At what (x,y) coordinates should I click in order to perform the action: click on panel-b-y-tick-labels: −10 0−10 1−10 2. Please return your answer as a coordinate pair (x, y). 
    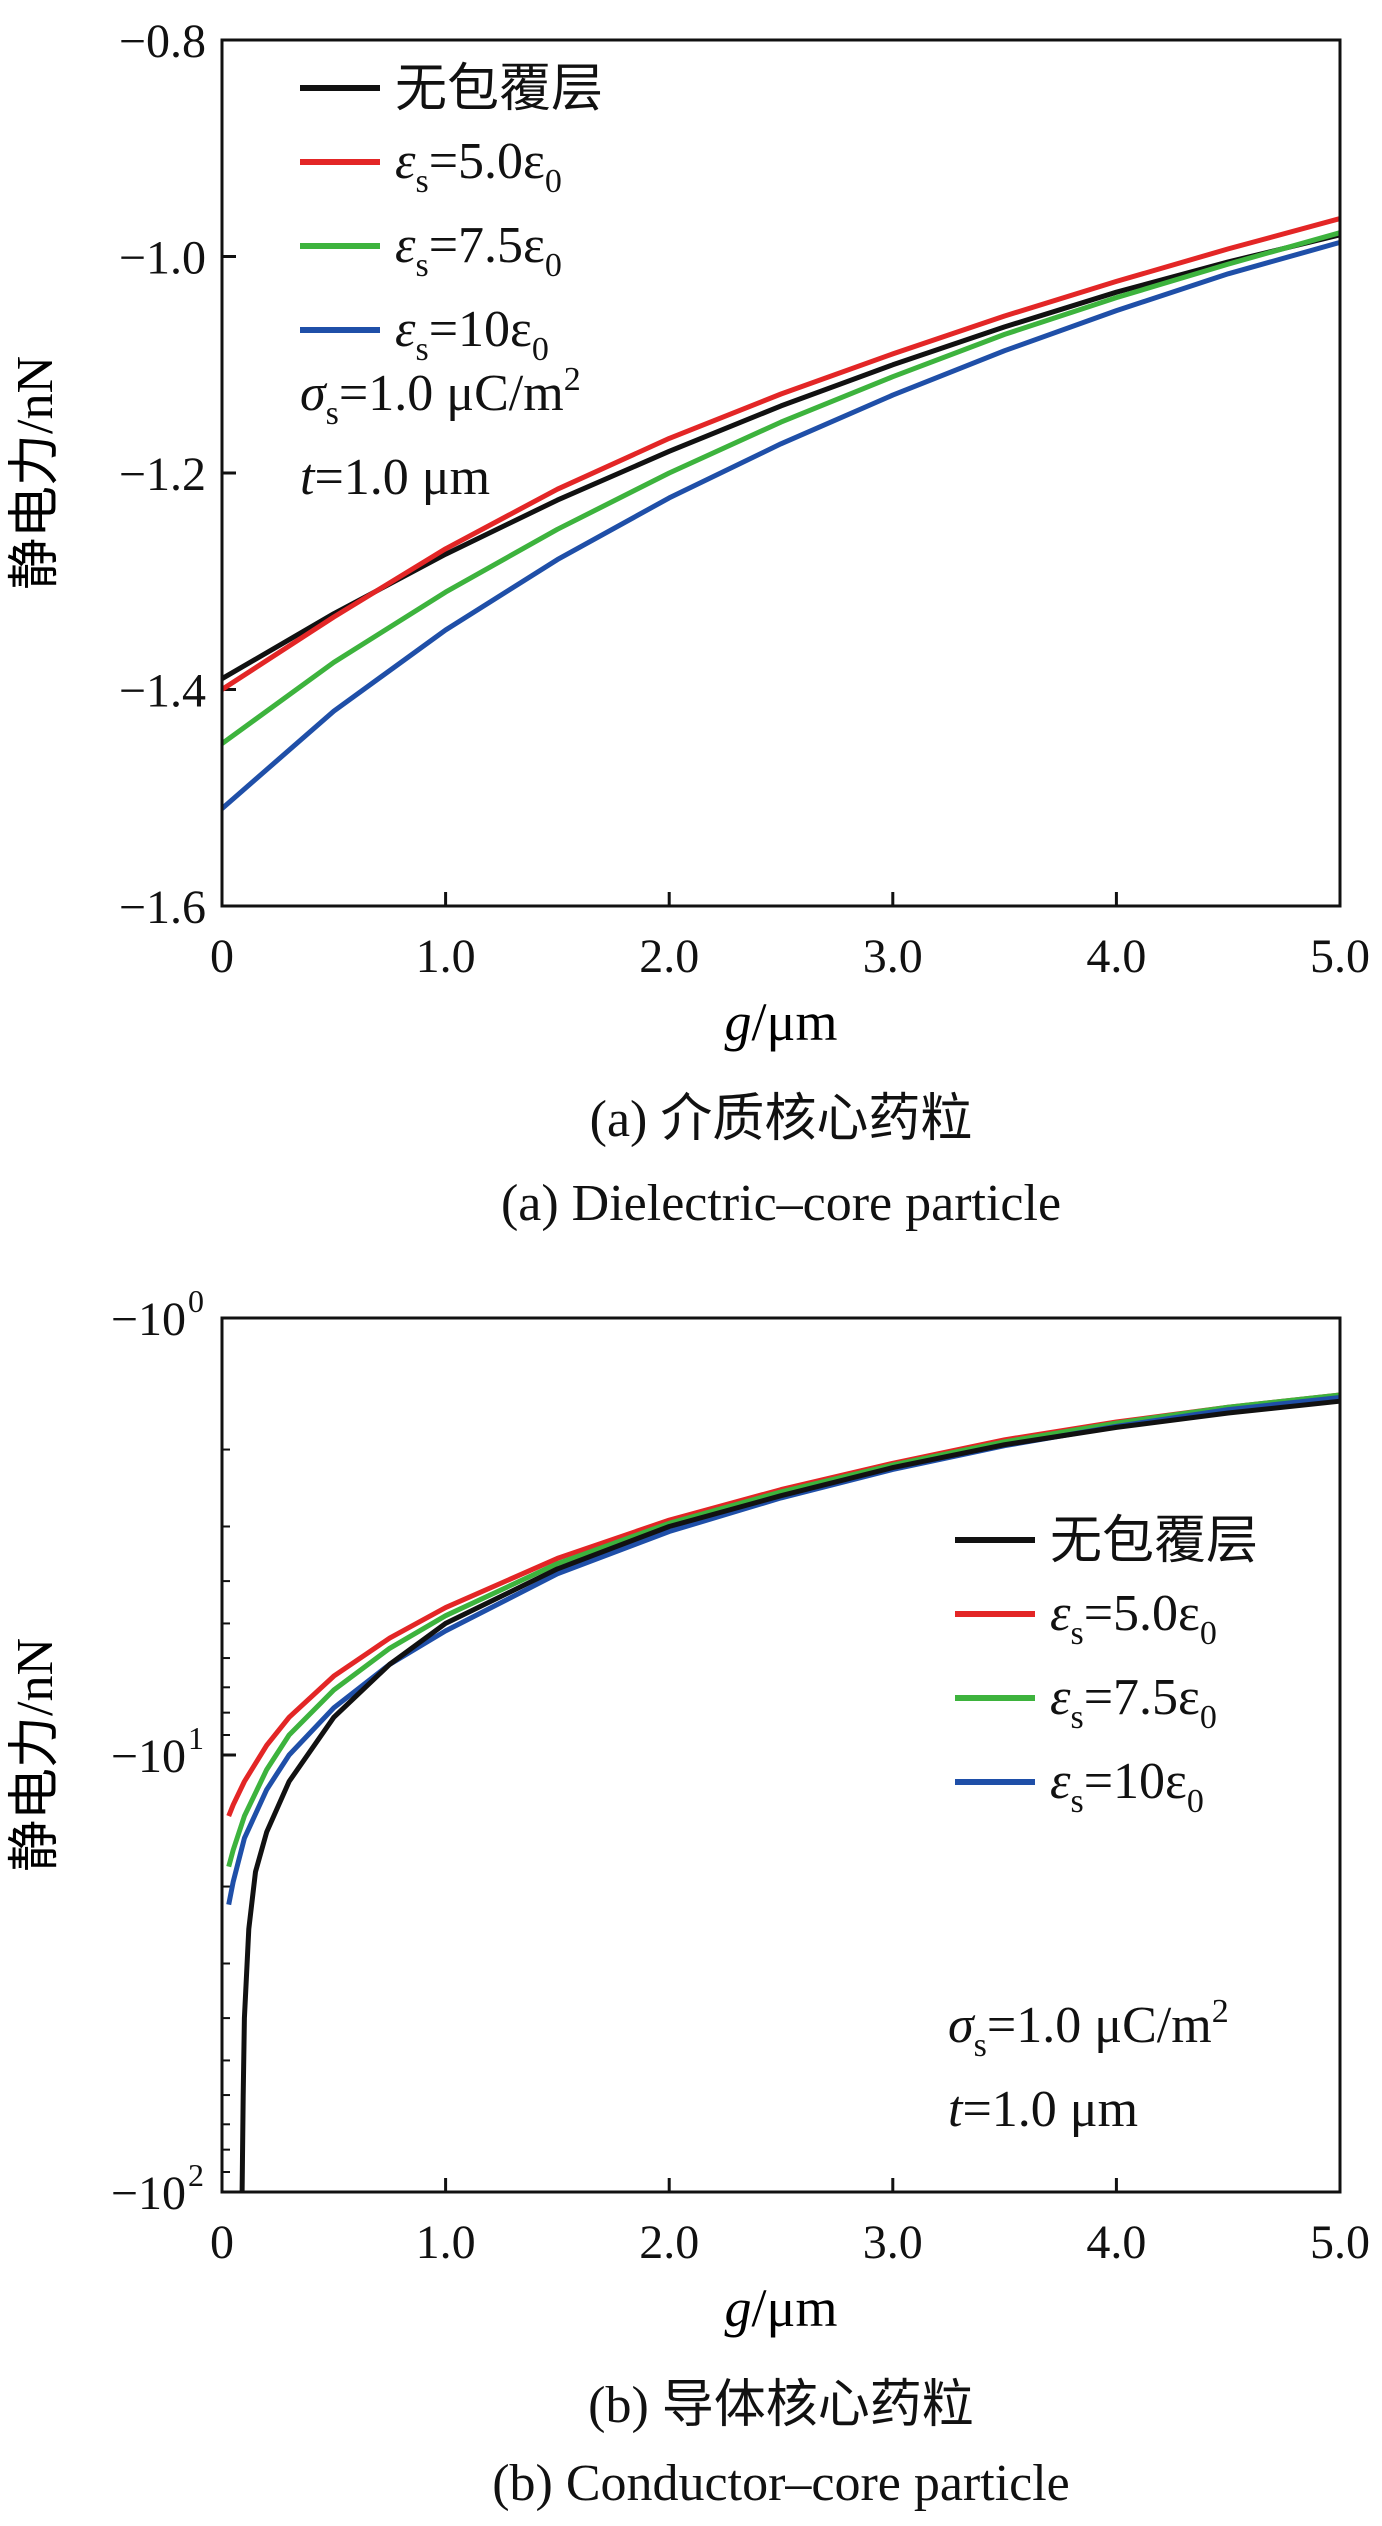
    Looking at the image, I should click on (157, 1751).